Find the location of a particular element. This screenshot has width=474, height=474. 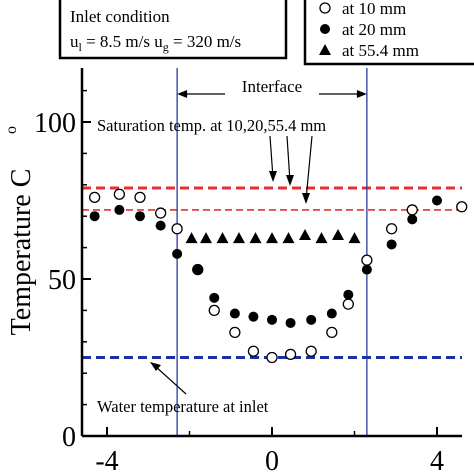

interface-arrowhead-right is located at coordinates (361, 94).